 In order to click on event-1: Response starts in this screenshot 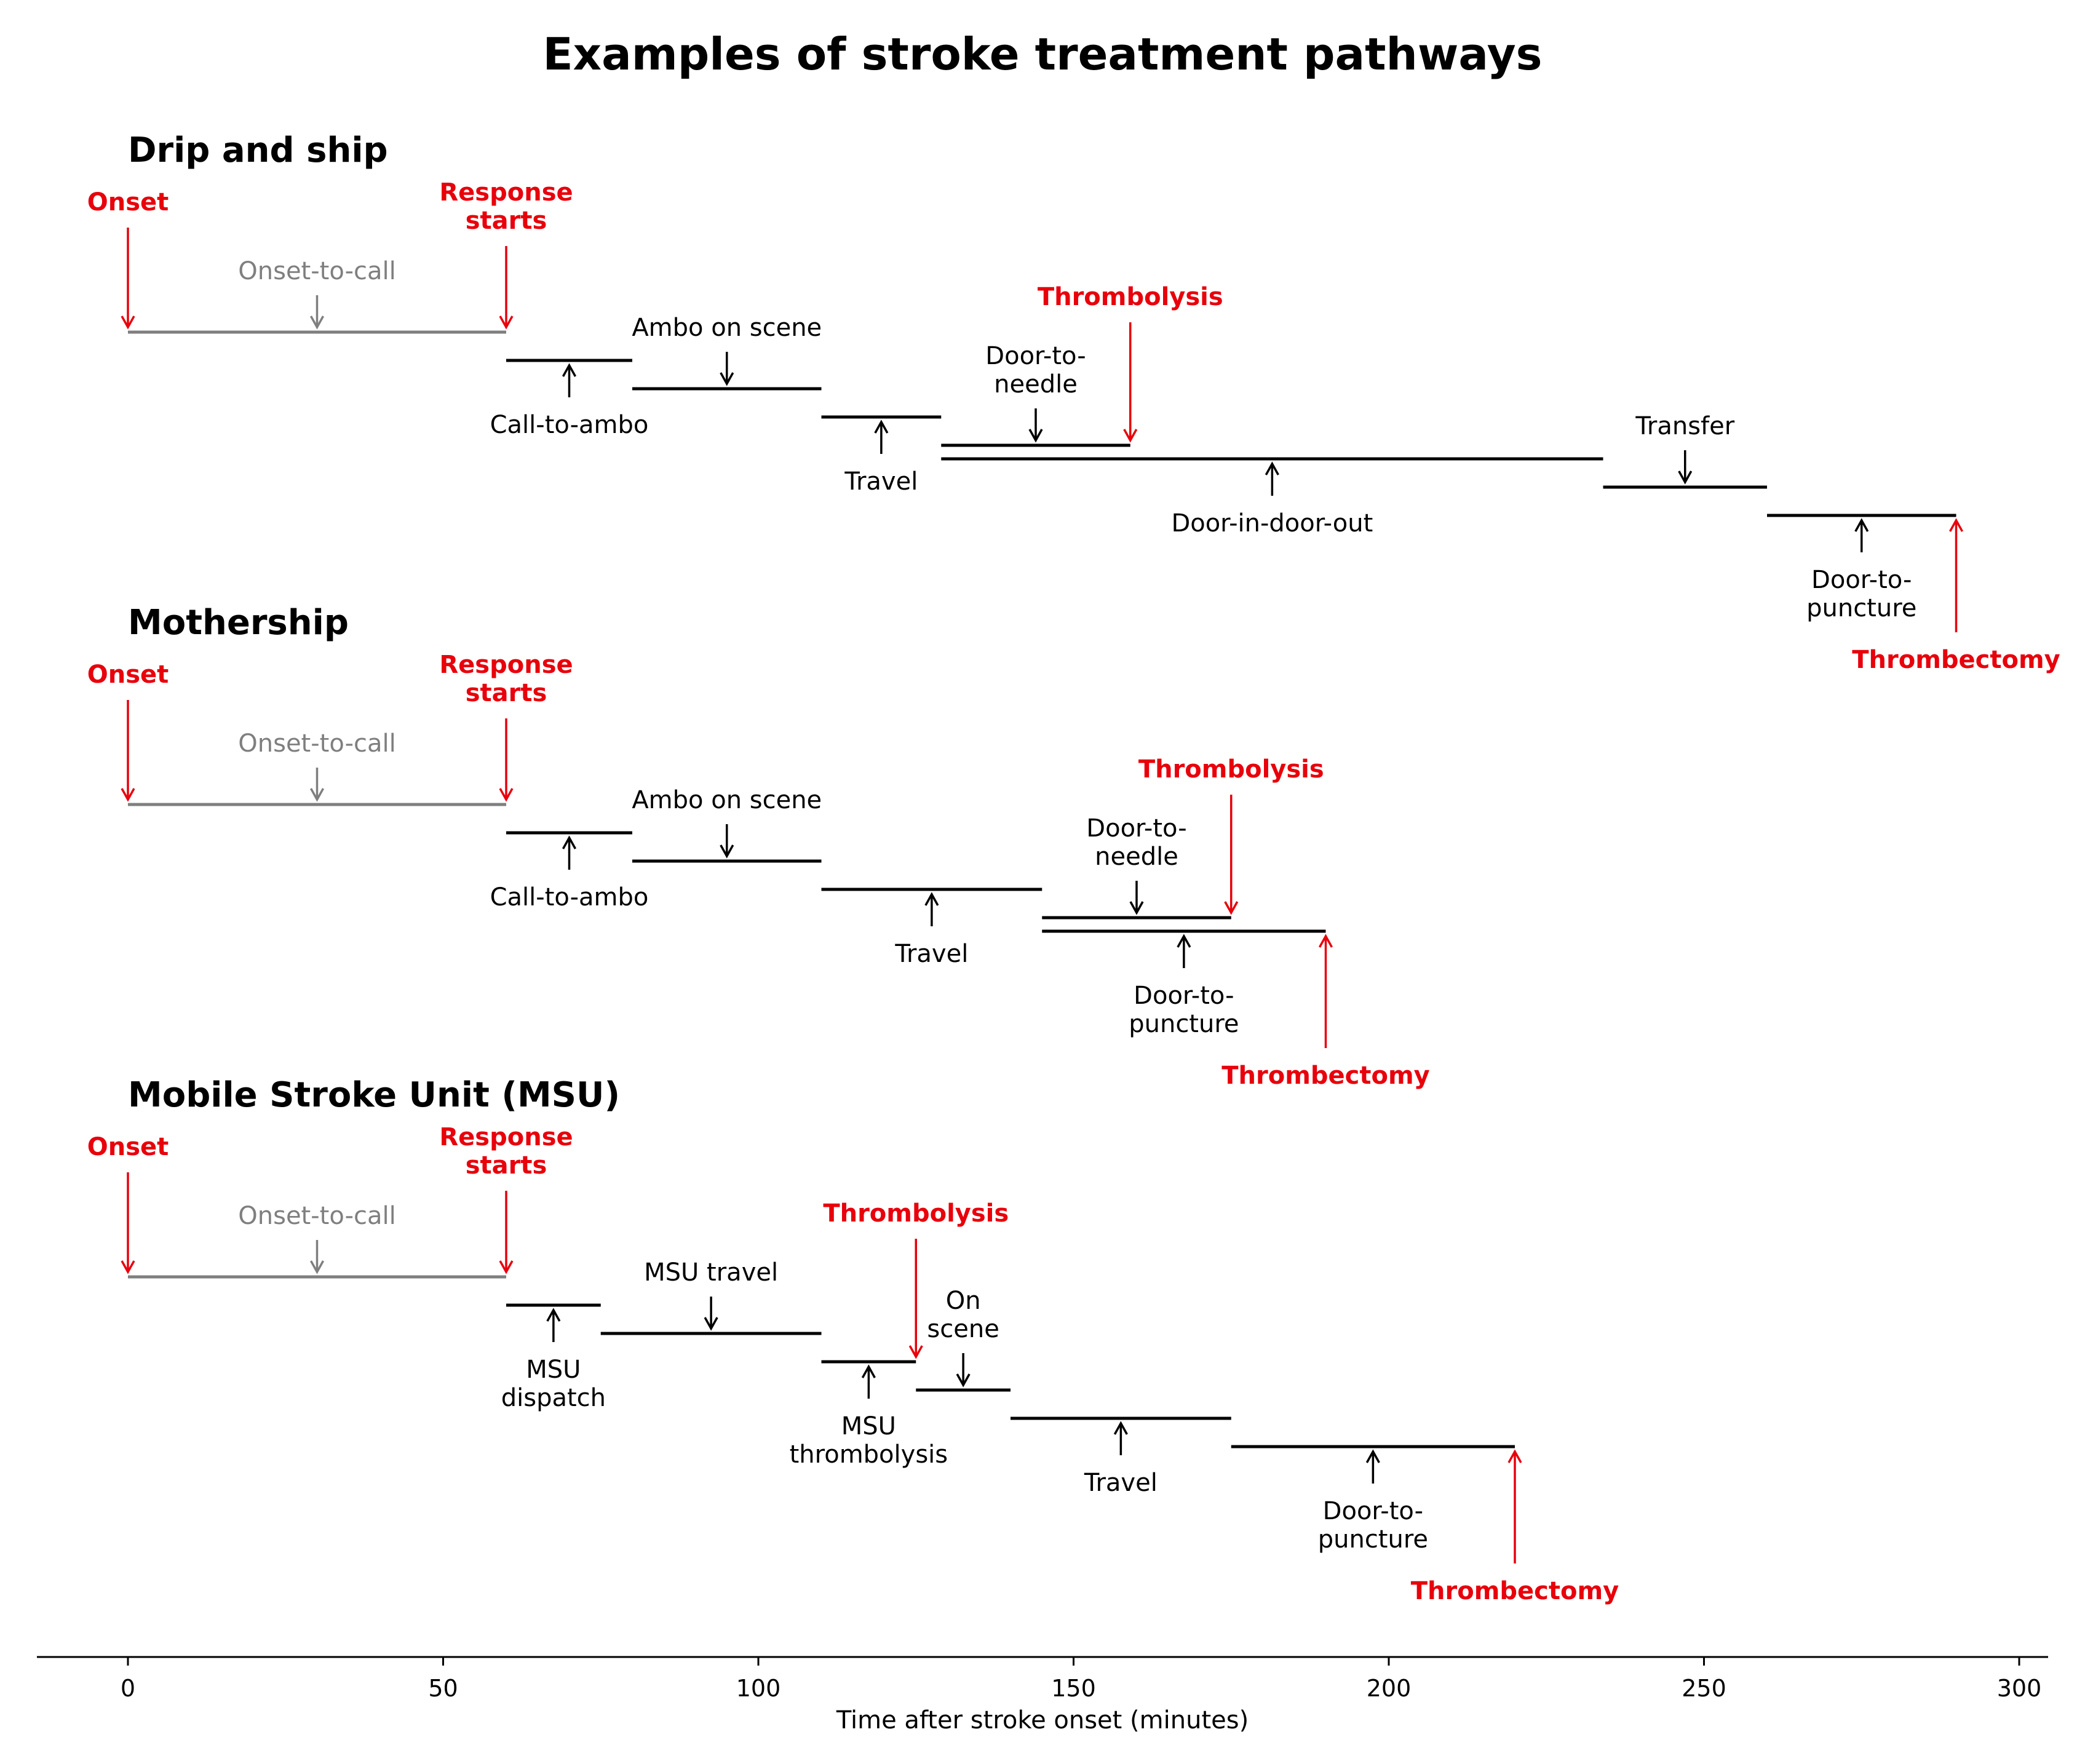, I will do `click(506, 1198)`.